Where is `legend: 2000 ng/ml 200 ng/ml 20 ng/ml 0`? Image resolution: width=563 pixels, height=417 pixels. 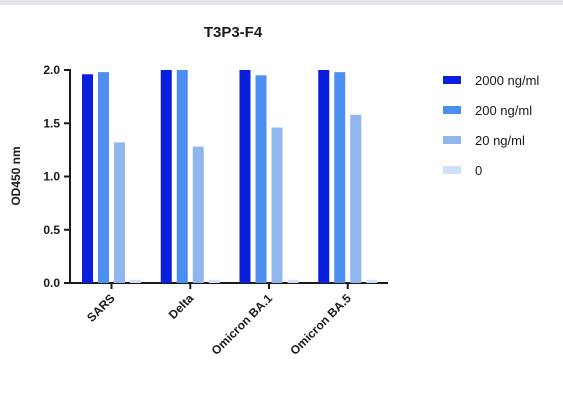
legend: 2000 ng/ml 200 ng/ml 20 ng/ml 0 is located at coordinates (491, 125).